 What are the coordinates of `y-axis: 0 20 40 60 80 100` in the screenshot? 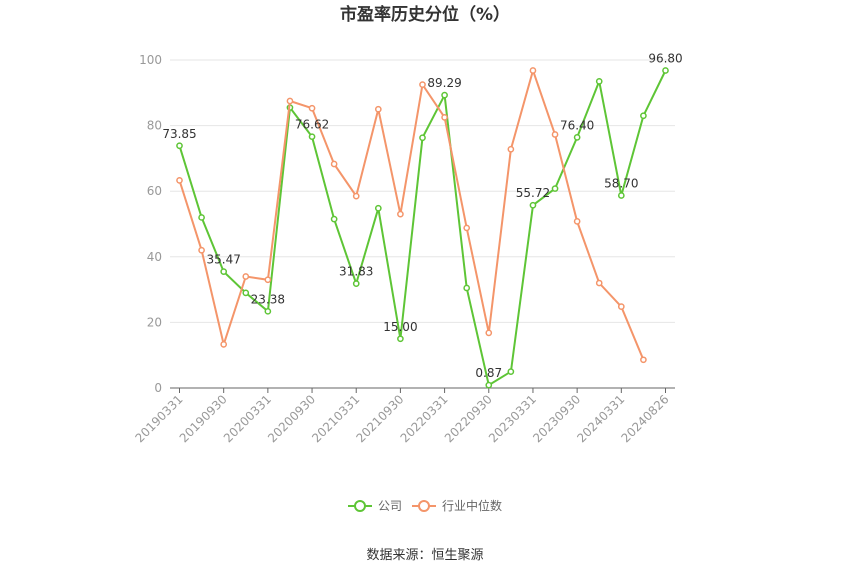 It's located at (150, 224).